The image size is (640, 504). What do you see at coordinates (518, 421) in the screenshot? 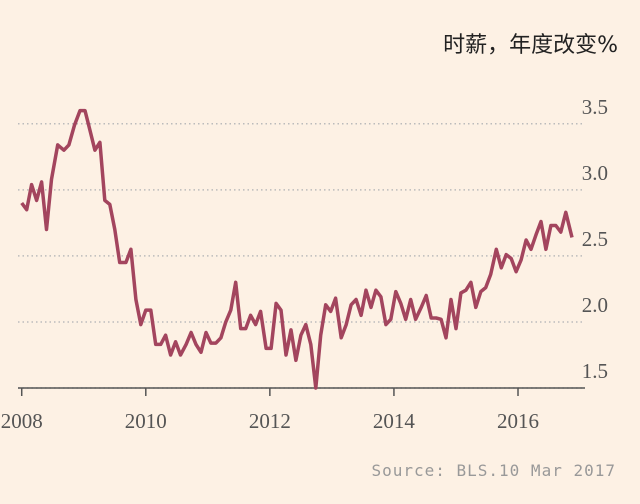
I see `x-tick-label: 2016` at bounding box center [518, 421].